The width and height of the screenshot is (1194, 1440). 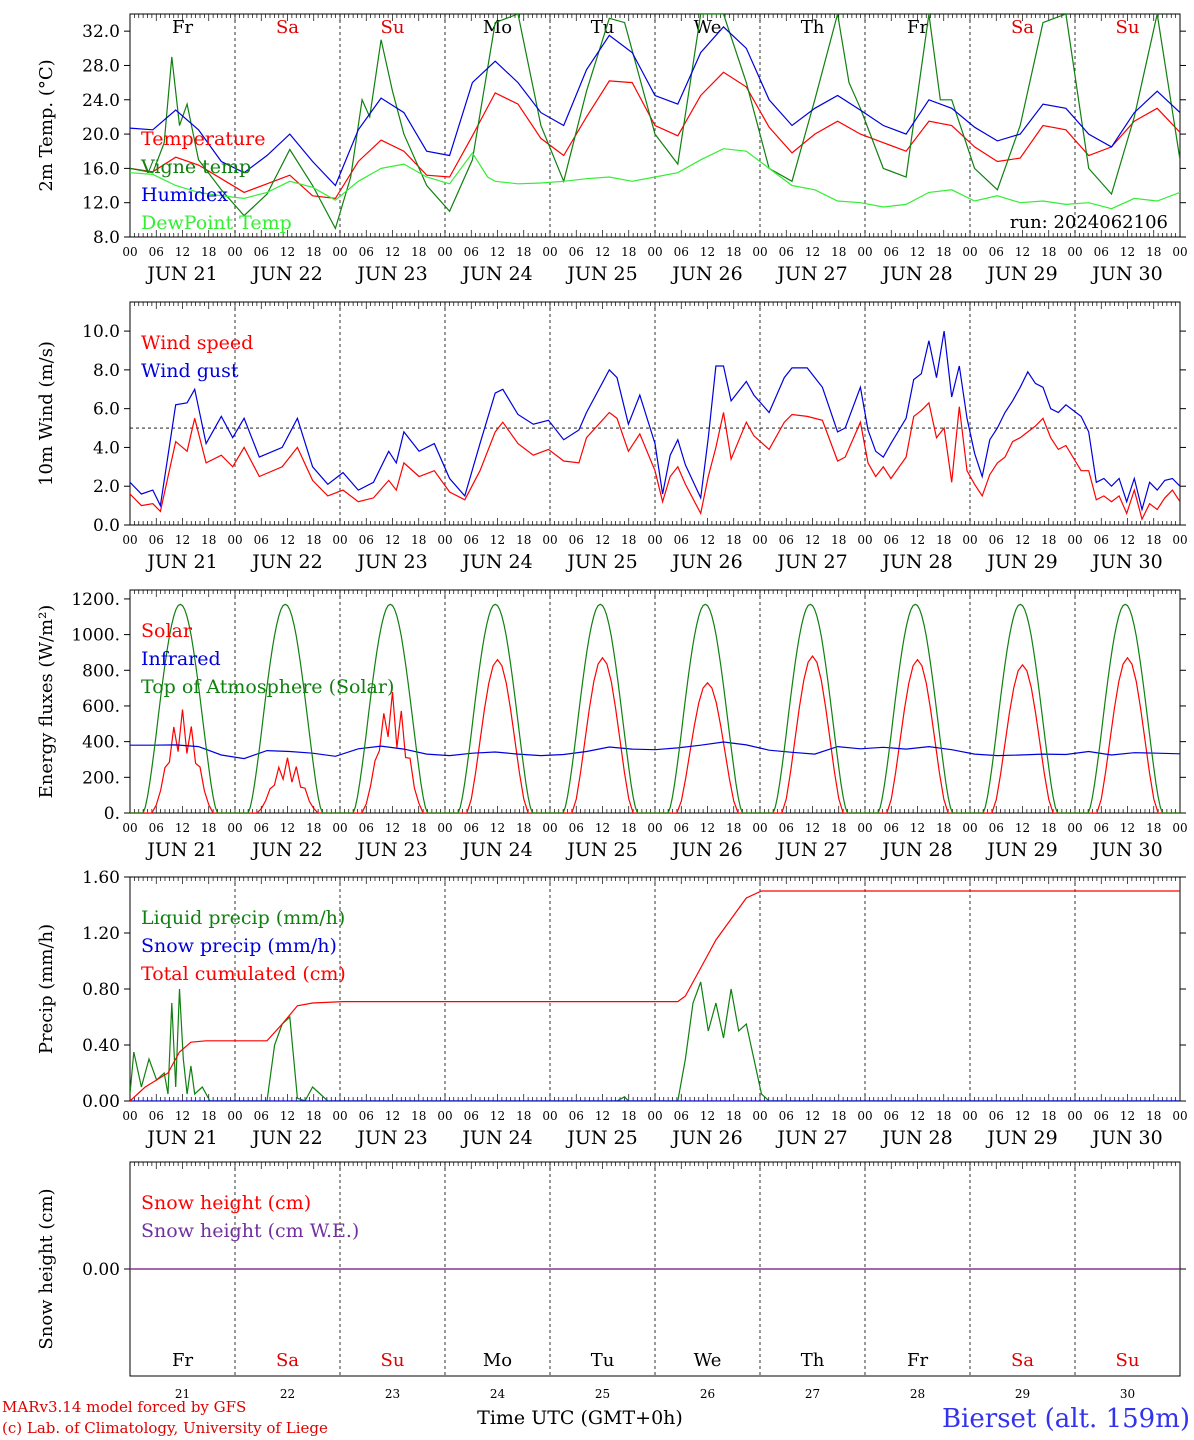 What do you see at coordinates (46, 413) in the screenshot?
I see `y-axis-label: 10m Wind (m/s)` at bounding box center [46, 413].